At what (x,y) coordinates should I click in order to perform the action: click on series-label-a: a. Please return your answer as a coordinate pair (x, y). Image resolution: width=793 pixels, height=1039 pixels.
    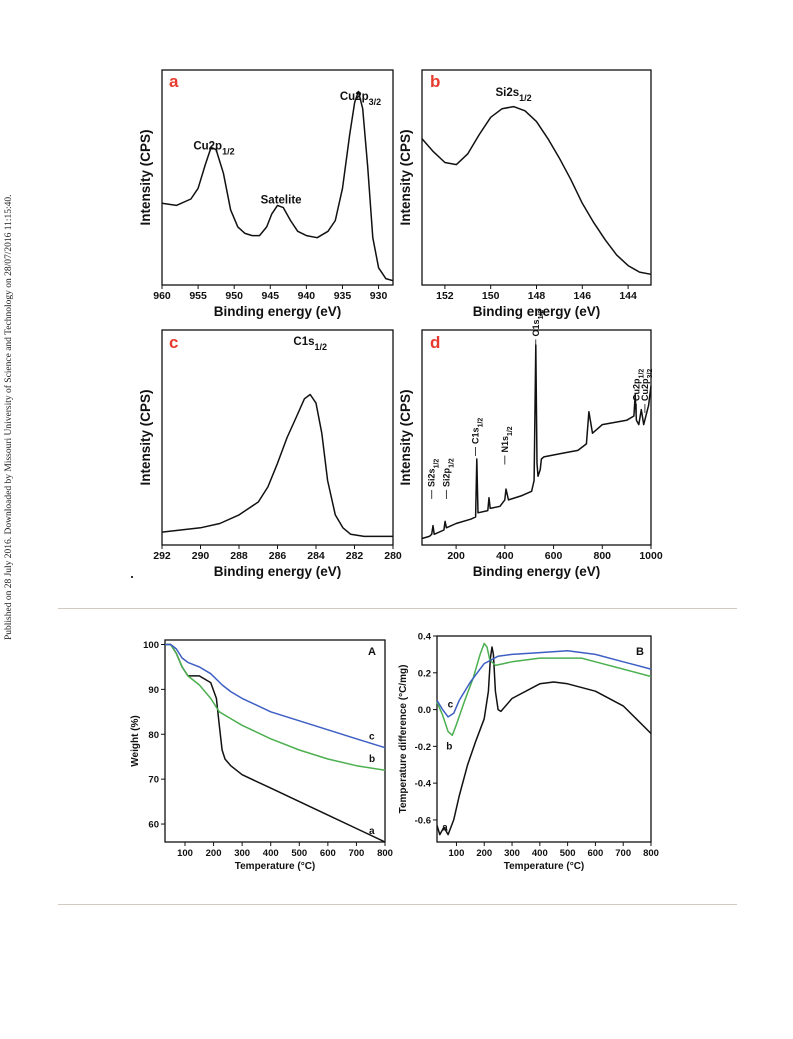
    Looking at the image, I should click on (445, 828).